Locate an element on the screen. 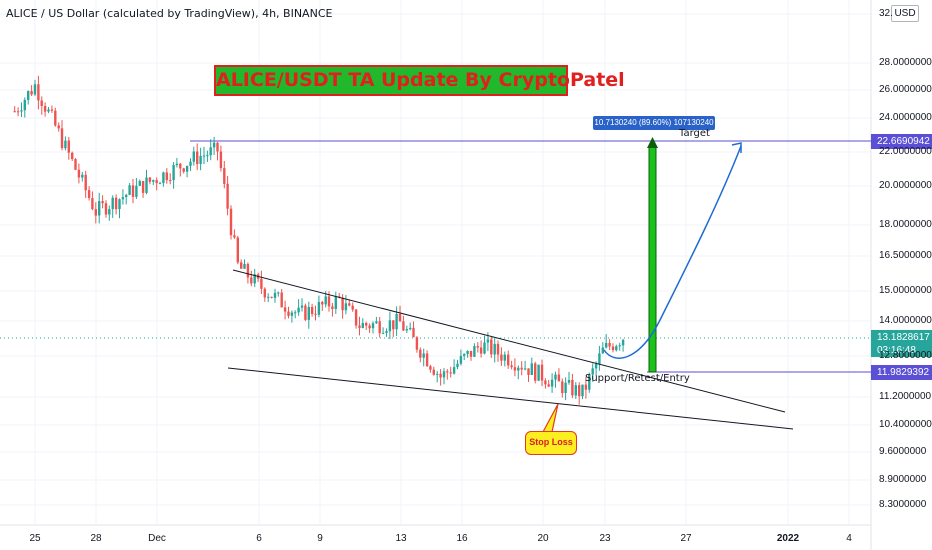 Image resolution: width=932 pixels, height=550 pixels. stop-loss-callout: Stop Loss is located at coordinates (551, 443).